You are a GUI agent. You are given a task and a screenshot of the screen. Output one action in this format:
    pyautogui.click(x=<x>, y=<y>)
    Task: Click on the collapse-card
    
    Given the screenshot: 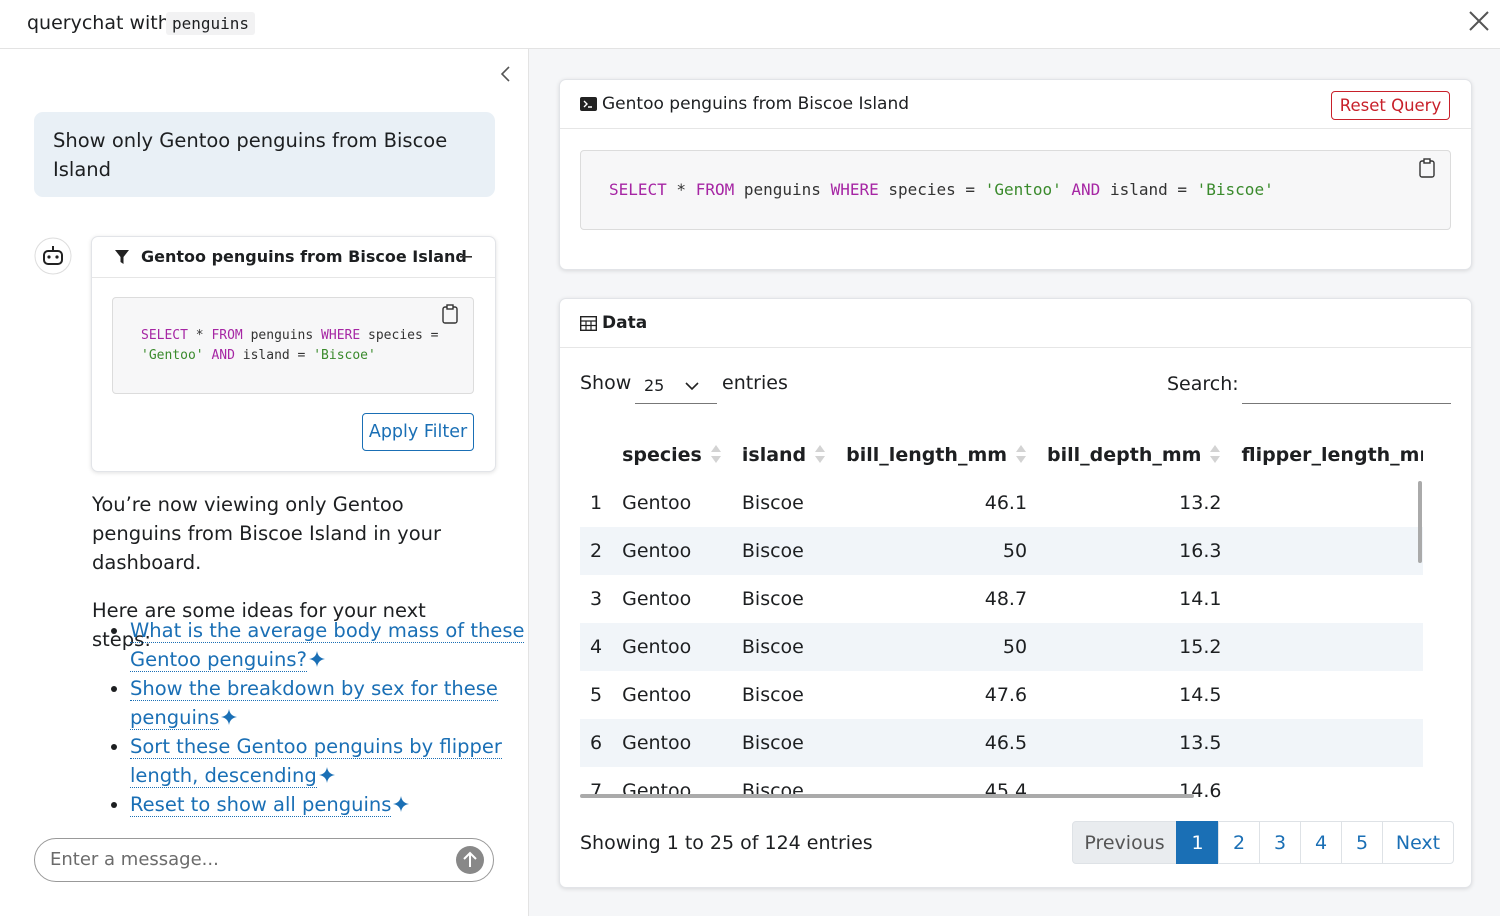 What is the action you would take?
    pyautogui.click(x=466, y=257)
    